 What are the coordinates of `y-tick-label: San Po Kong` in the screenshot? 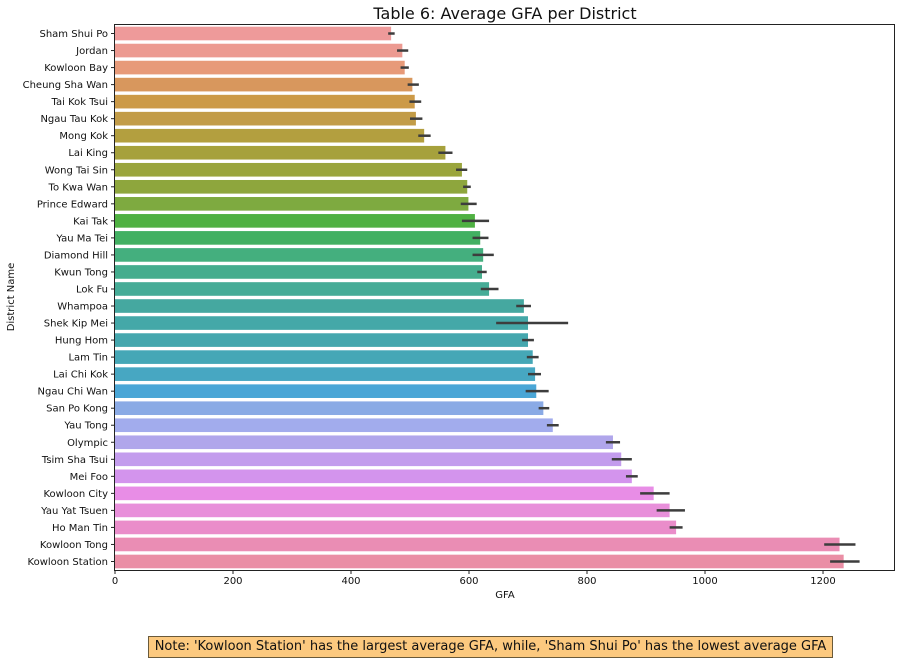 It's located at (77, 409).